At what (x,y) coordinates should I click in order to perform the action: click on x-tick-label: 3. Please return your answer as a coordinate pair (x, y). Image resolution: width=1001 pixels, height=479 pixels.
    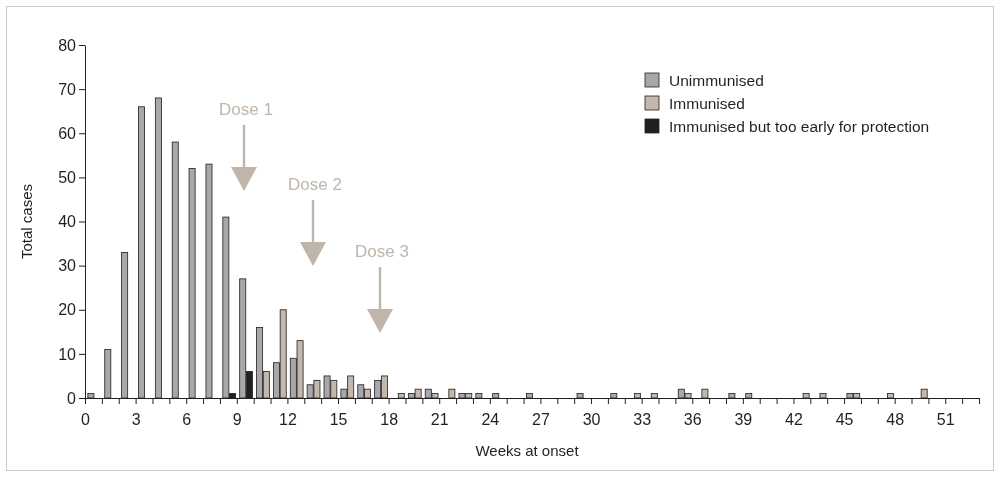
    Looking at the image, I should click on (136, 419).